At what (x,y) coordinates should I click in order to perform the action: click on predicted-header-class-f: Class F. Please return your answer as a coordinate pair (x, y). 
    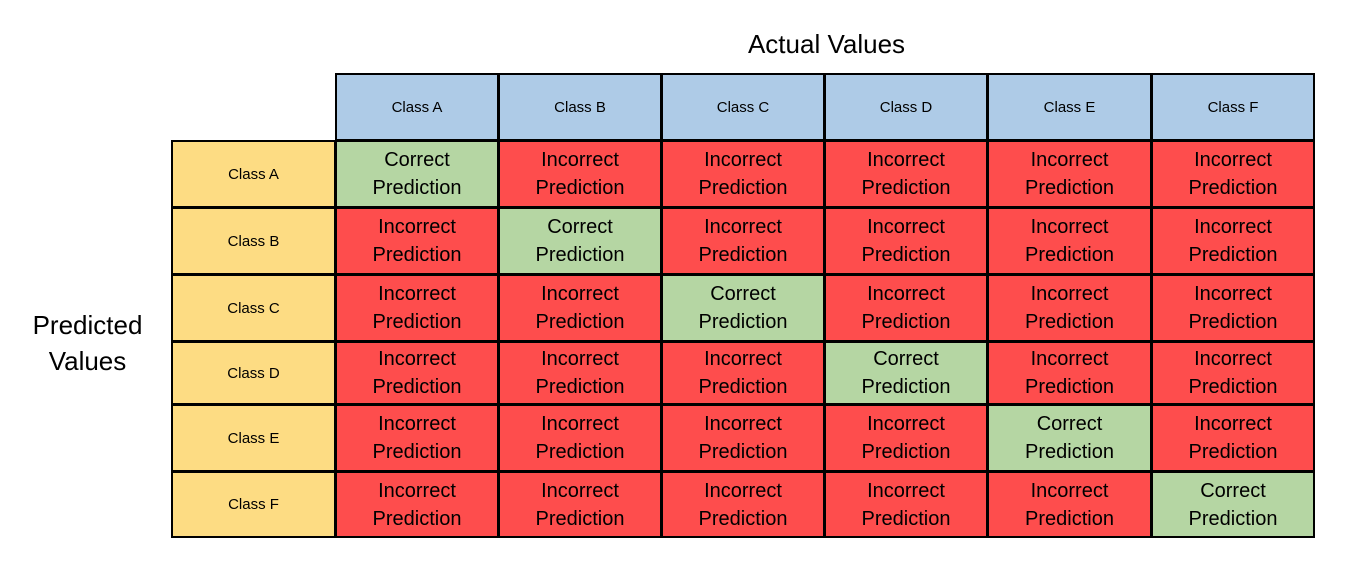
    Looking at the image, I should click on (253, 504).